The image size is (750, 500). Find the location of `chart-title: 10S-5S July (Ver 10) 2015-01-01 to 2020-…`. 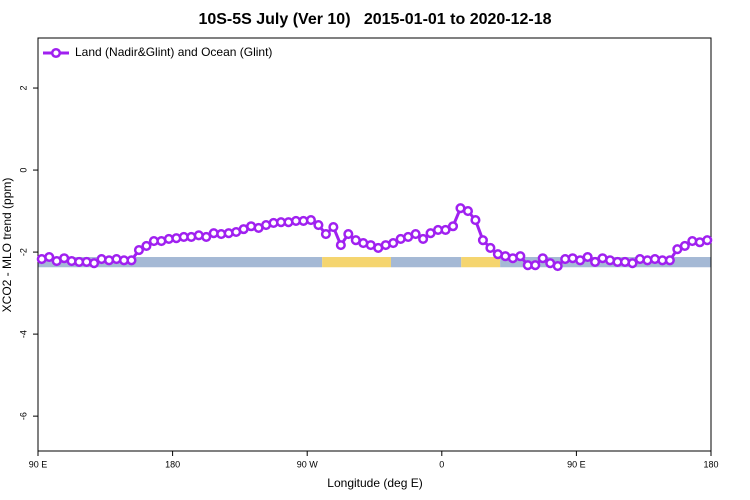

chart-title: 10S-5S July (Ver 10) 2015-01-01 to 2020-… is located at coordinates (374, 19).